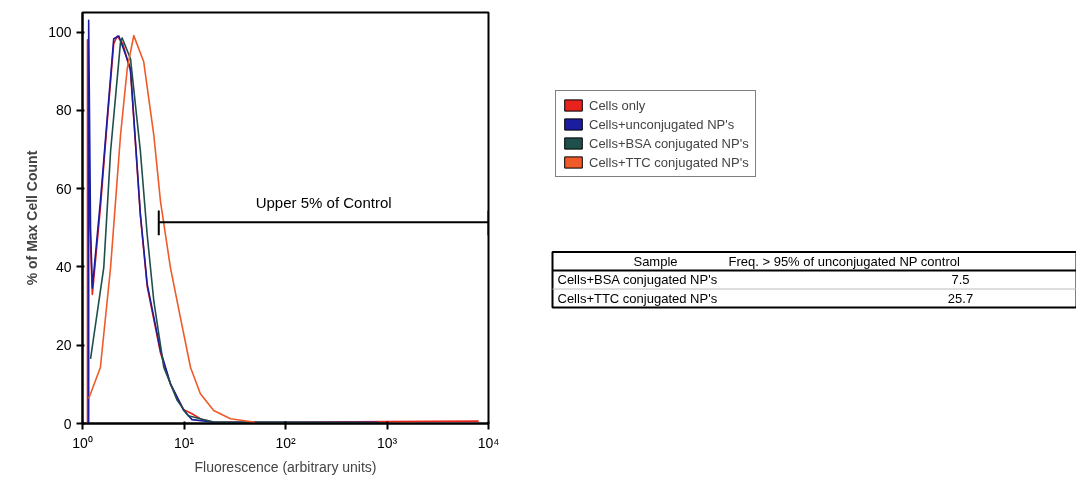 Image resolution: width=1076 pixels, height=489 pixels. Describe the element at coordinates (387, 442) in the screenshot. I see `x-tick-label: 10³` at that location.